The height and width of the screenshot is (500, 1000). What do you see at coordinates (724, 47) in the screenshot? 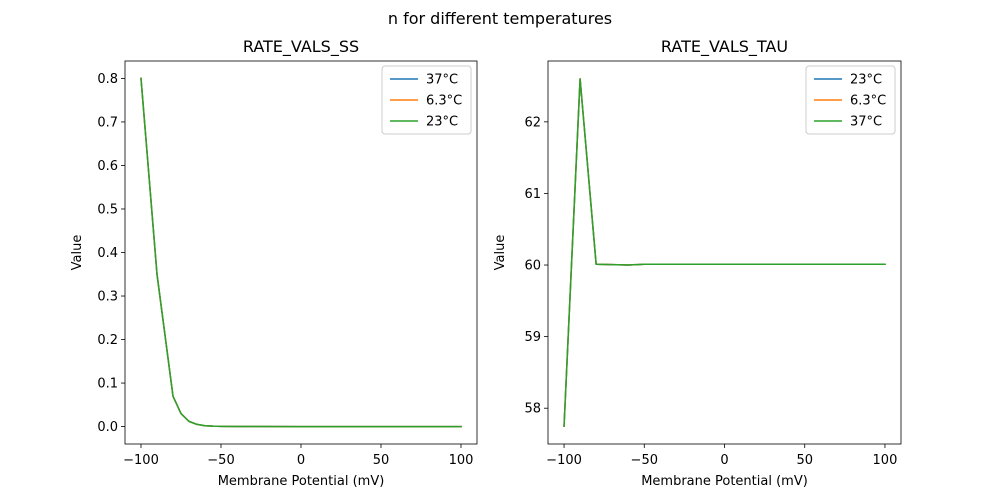
I see `chart1-title: RATE_VALS_TAU` at bounding box center [724, 47].